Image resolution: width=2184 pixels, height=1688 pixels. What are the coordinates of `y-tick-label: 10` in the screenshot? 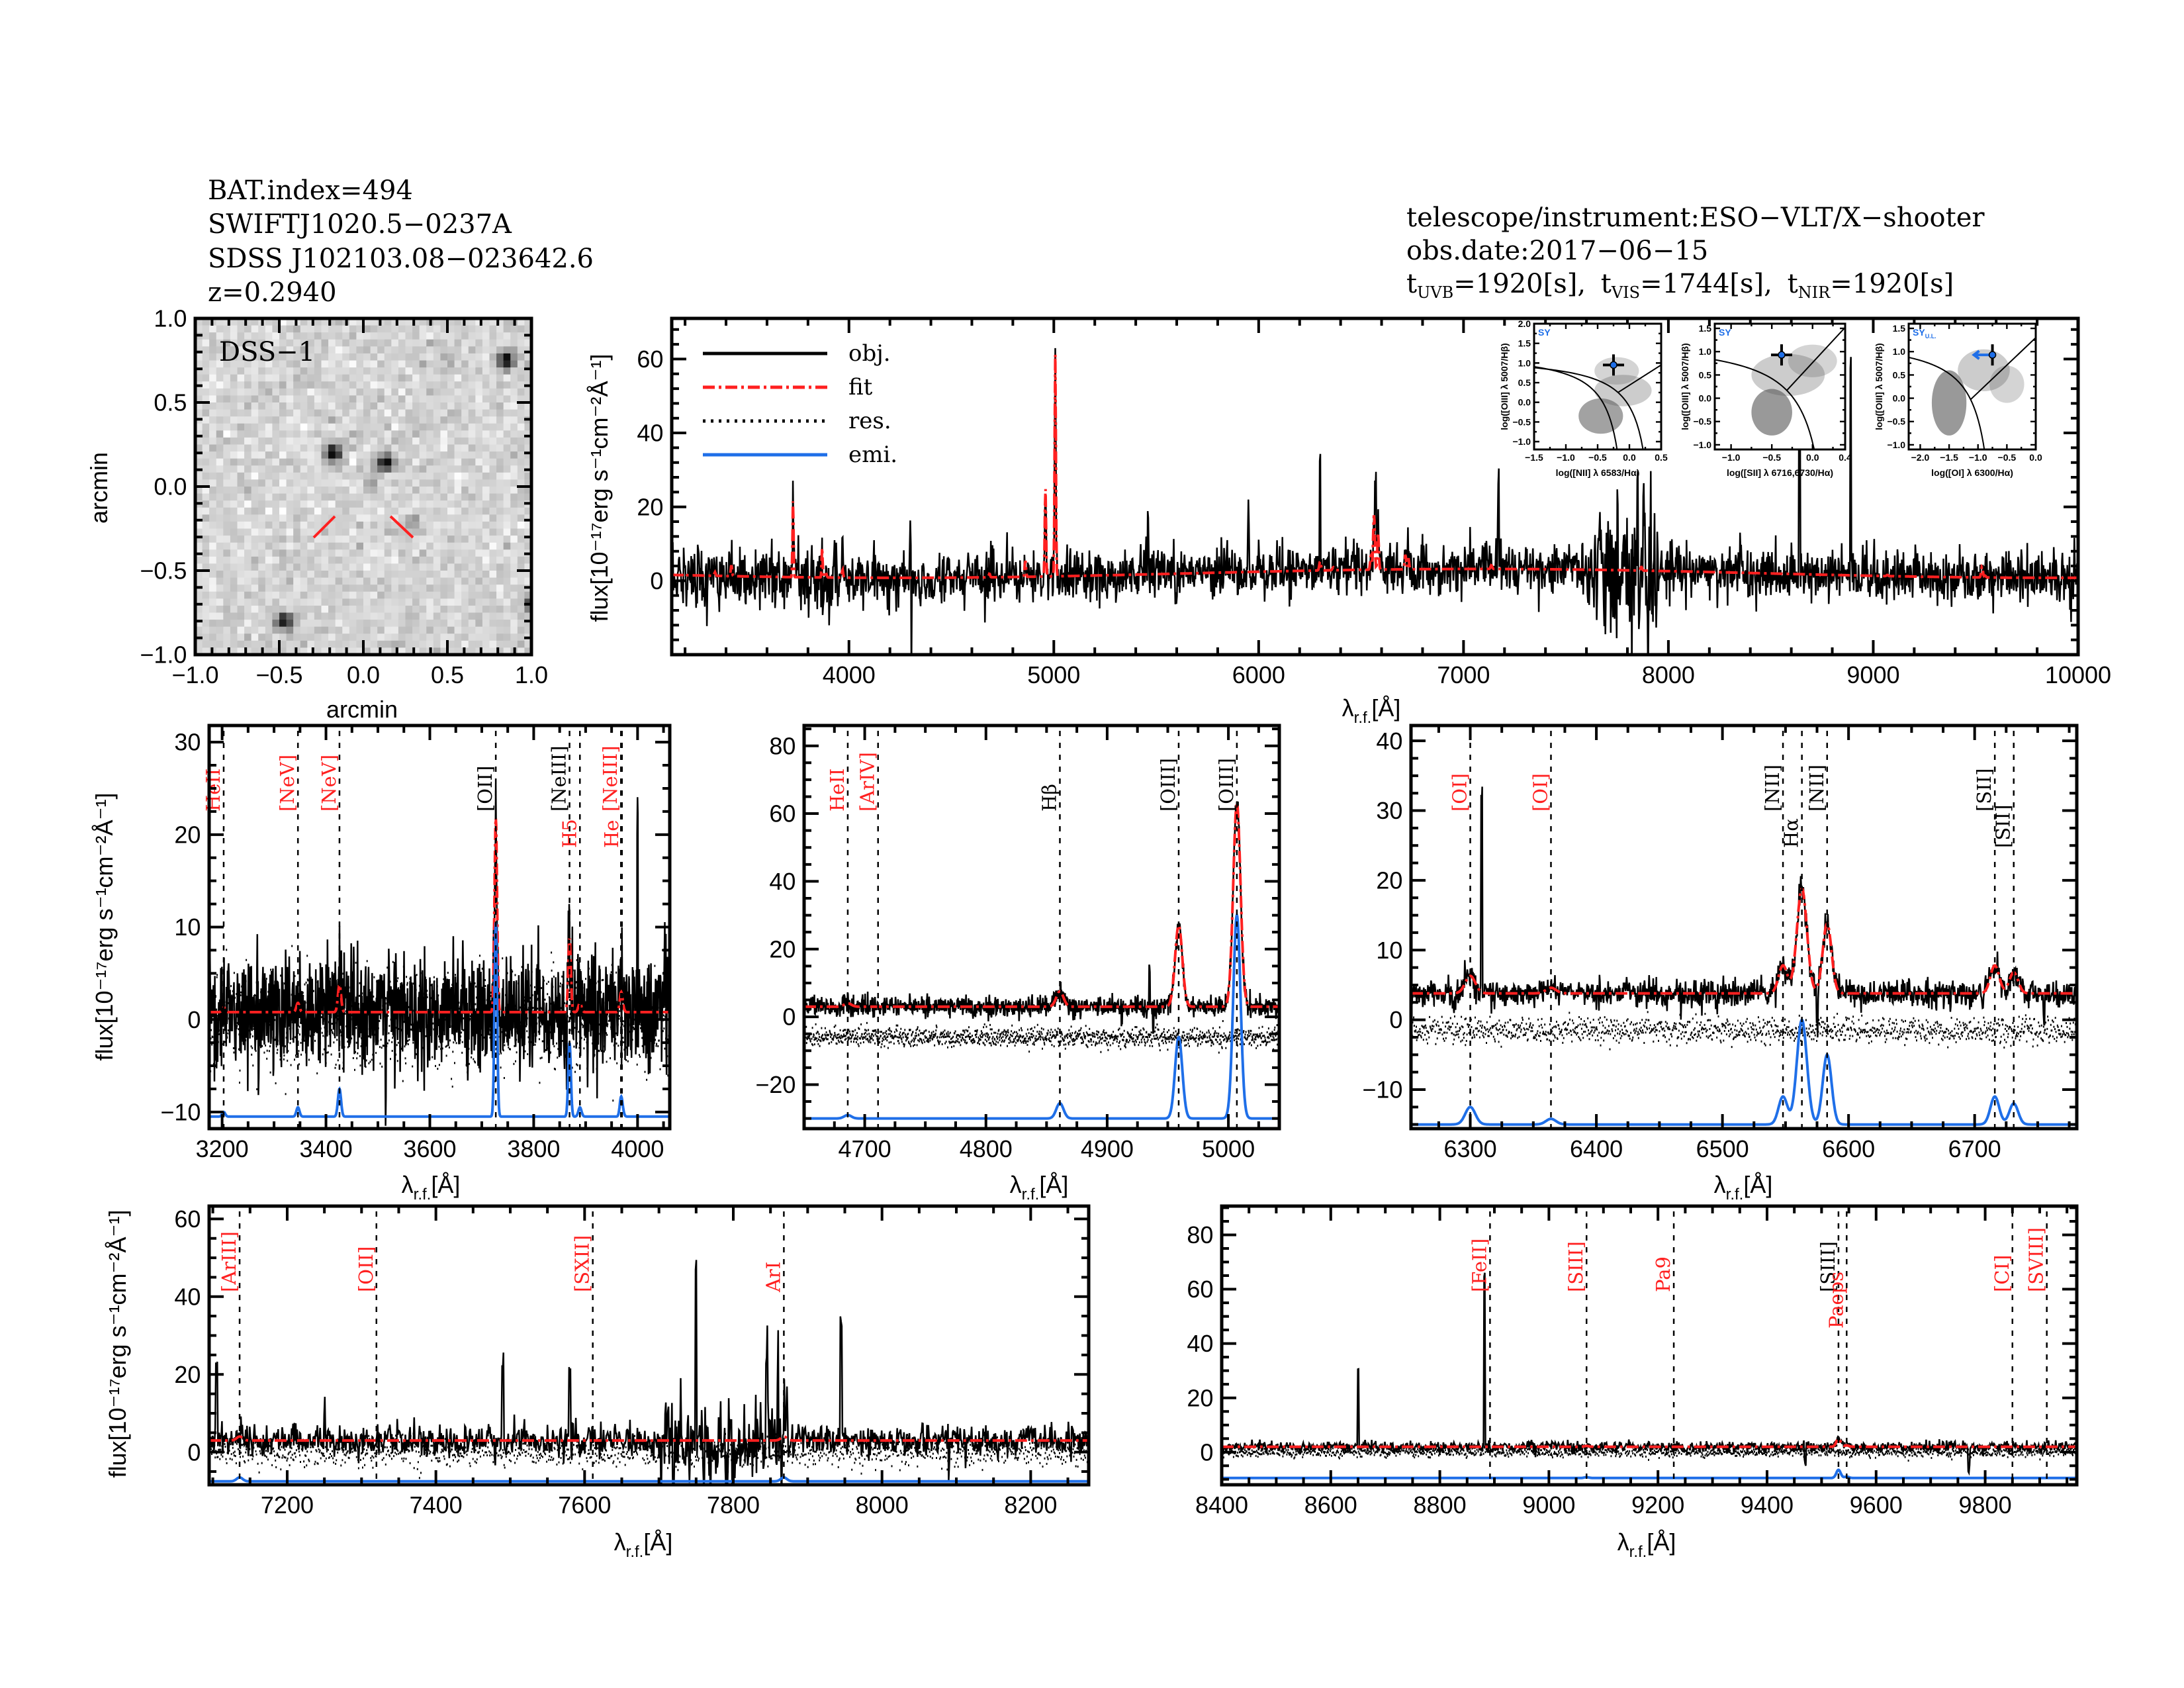 It's located at (187, 927).